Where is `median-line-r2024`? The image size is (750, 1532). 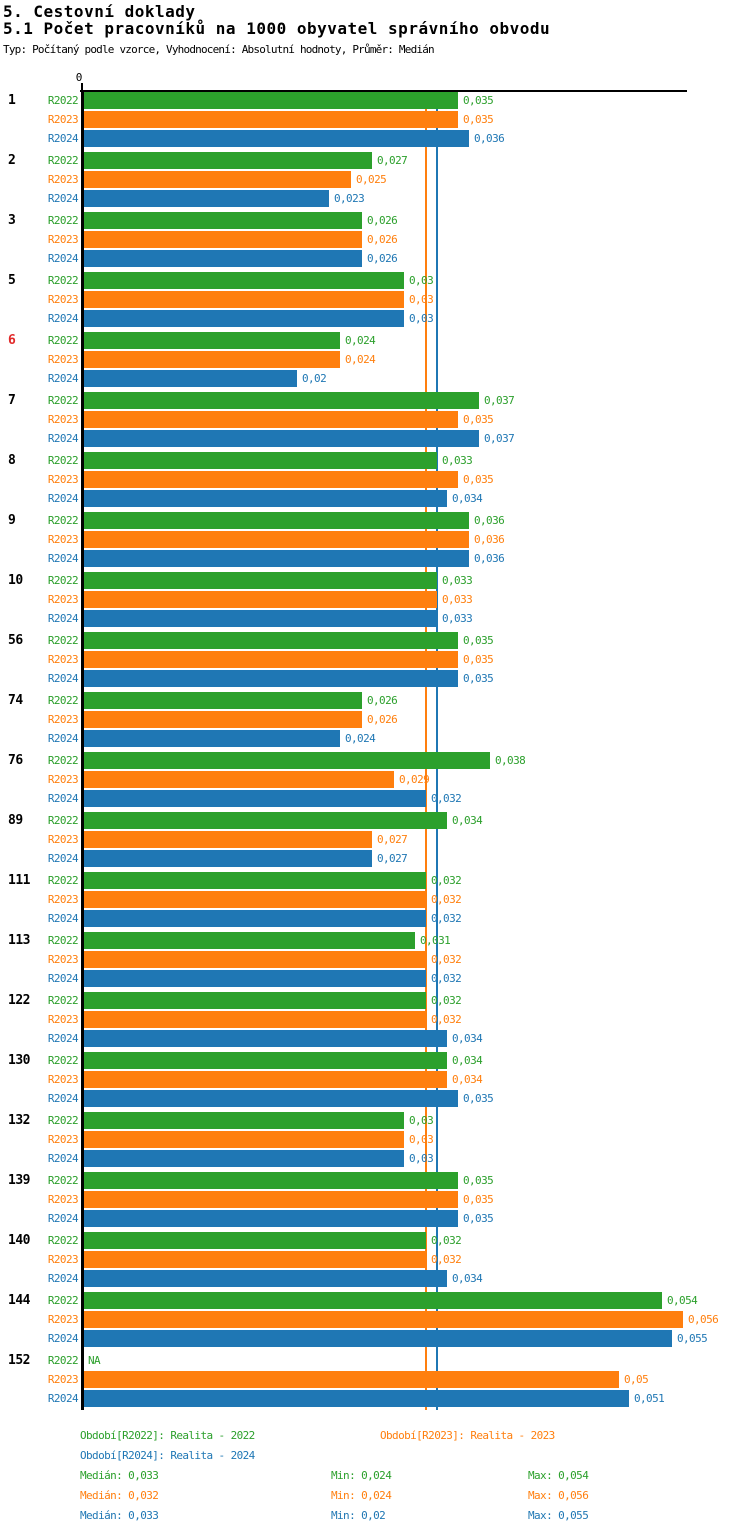 median-line-r2024 is located at coordinates (436, 750).